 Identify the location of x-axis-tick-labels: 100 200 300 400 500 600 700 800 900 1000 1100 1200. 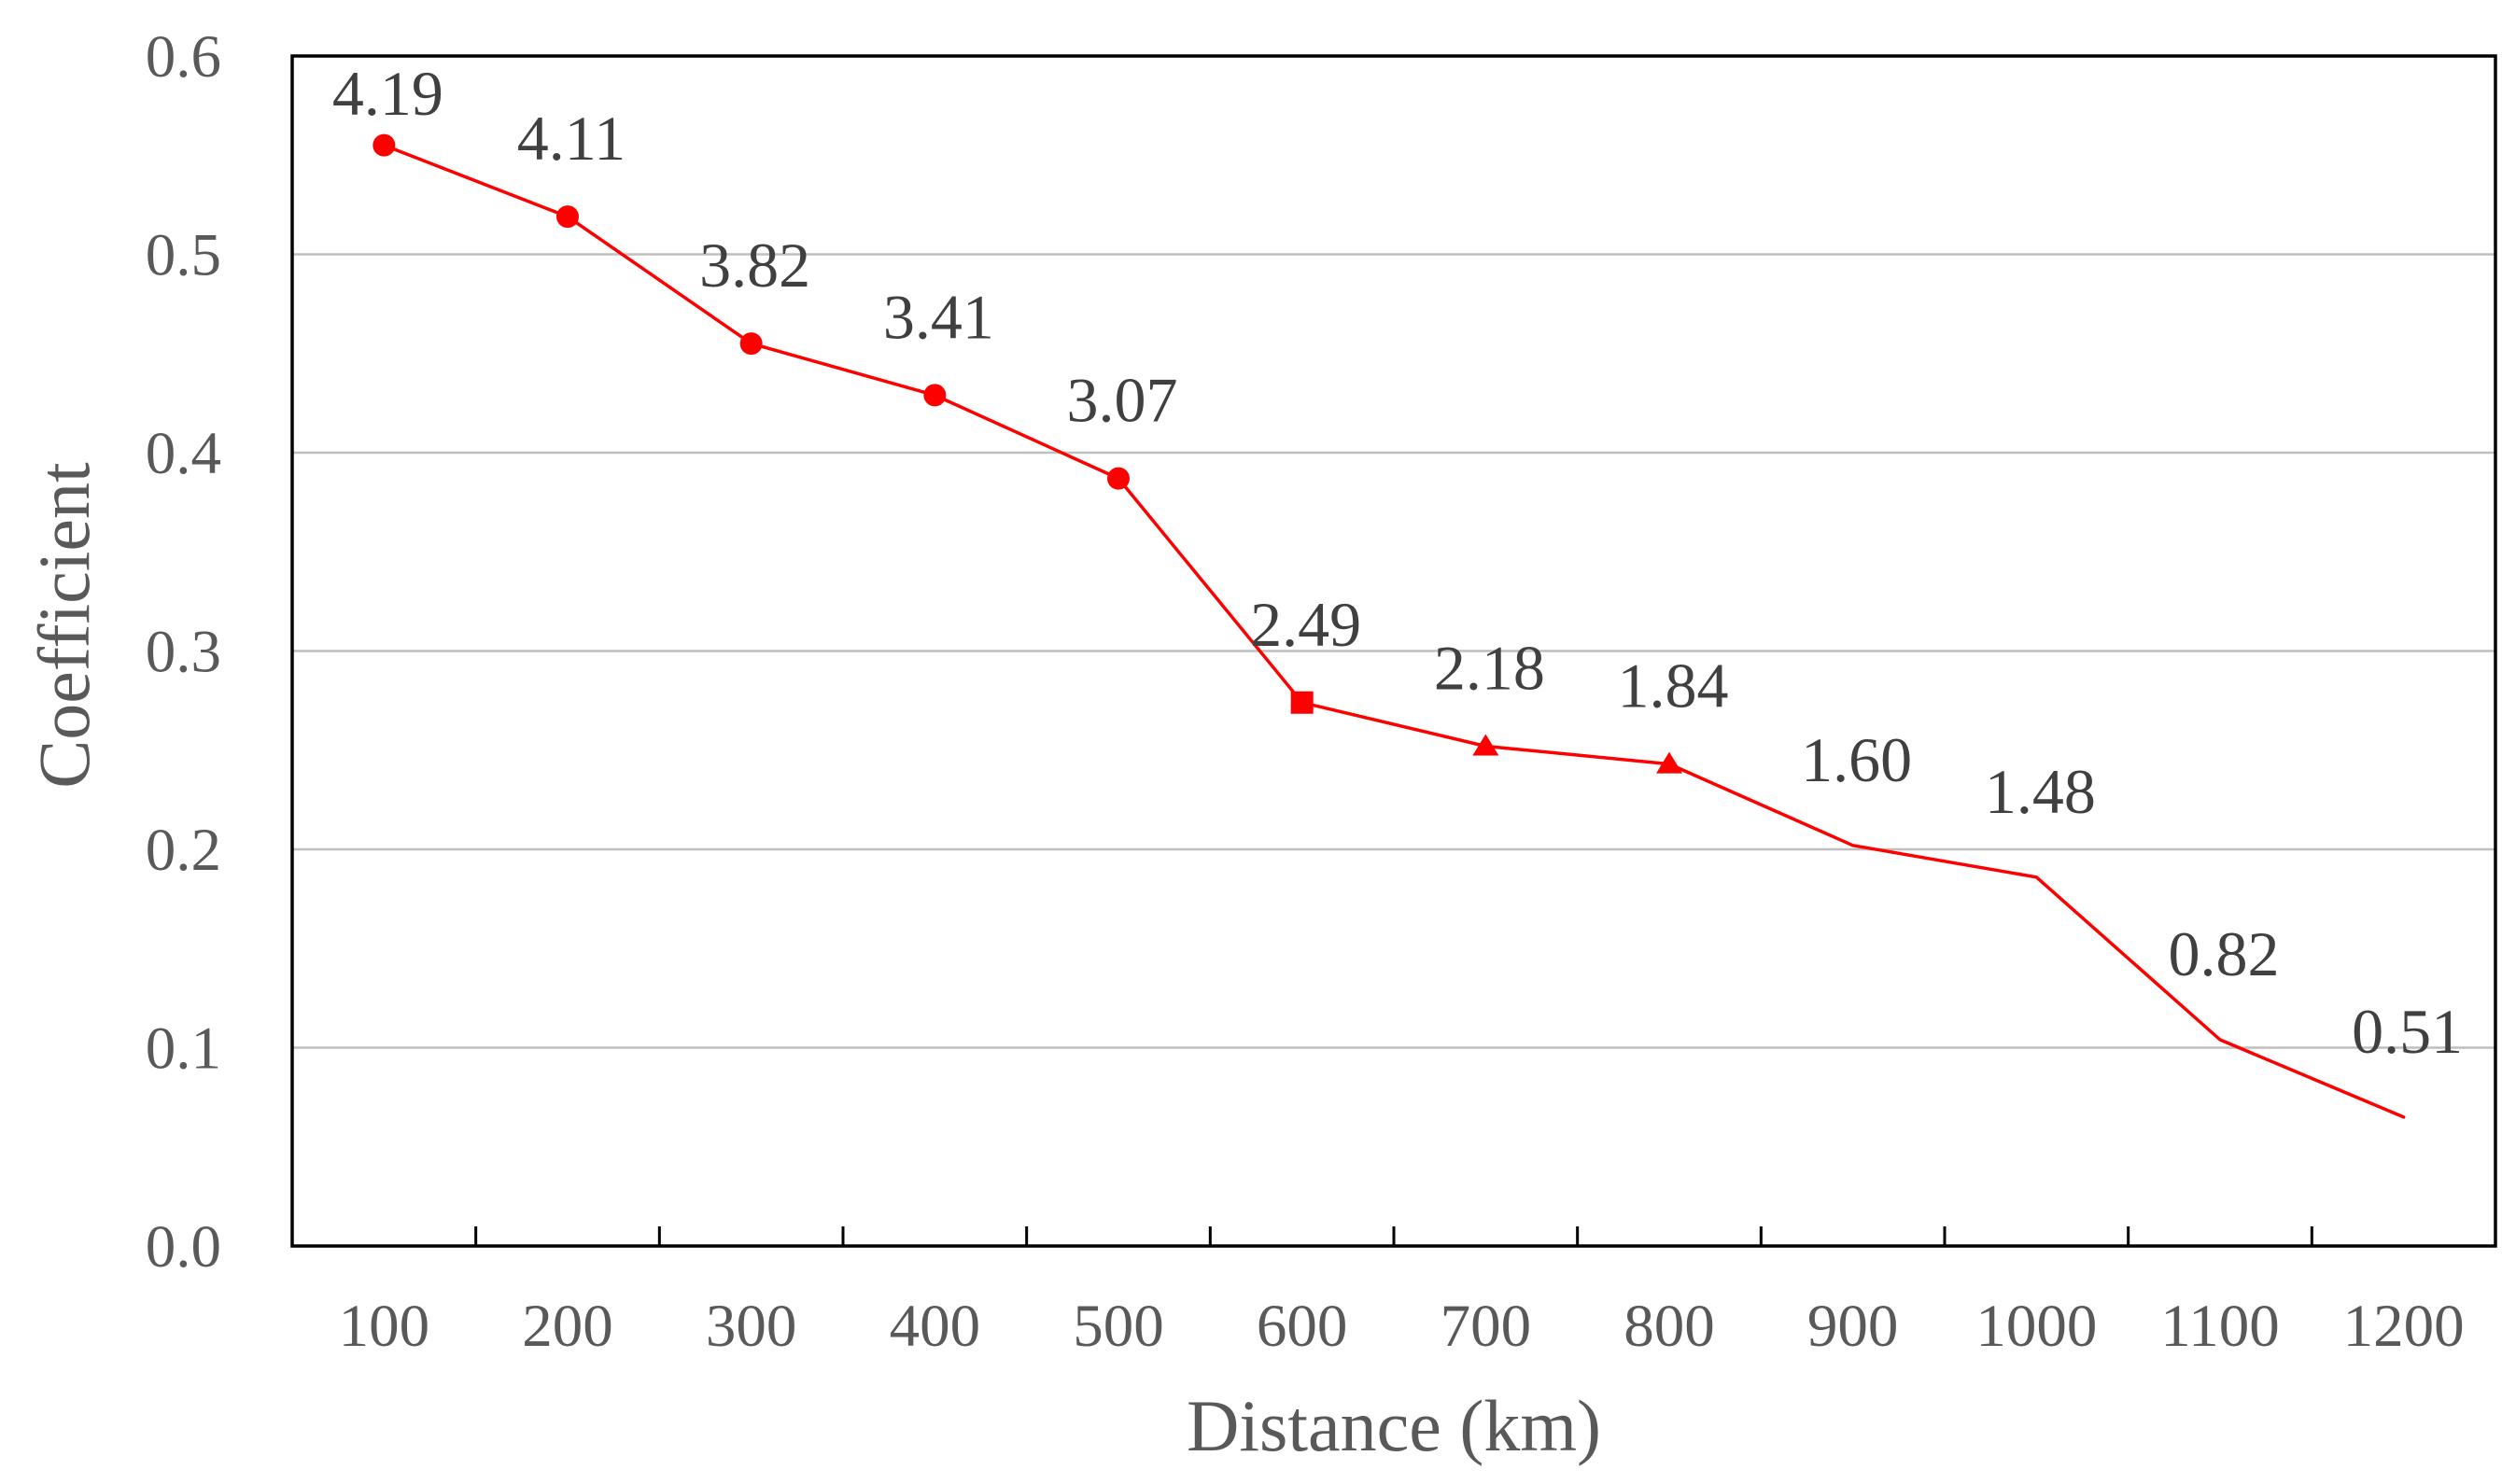
(1402, 1326).